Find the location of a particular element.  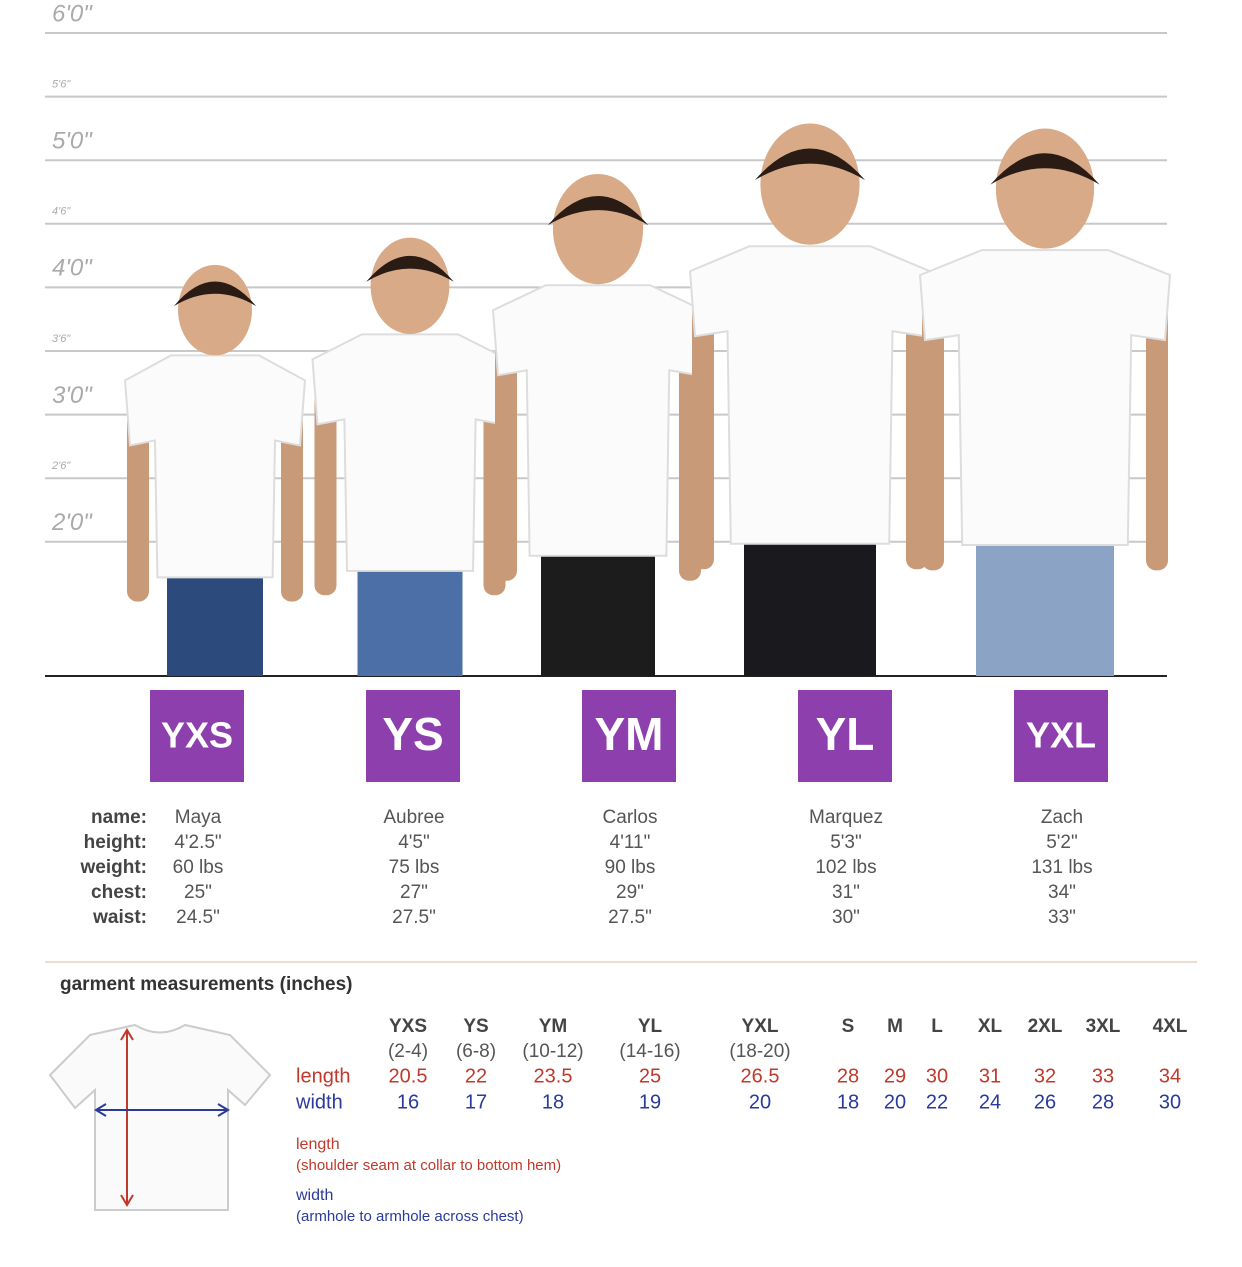

stat-value: 102 lbs is located at coordinates (845, 867).